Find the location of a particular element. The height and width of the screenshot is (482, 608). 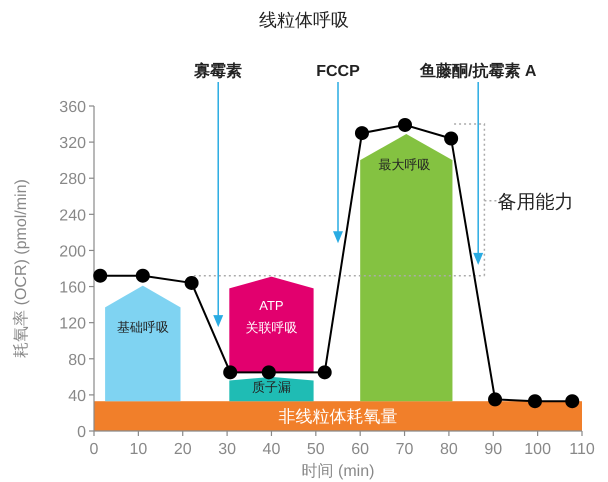

x-axis-title: 时间 (min) is located at coordinates (338, 471).